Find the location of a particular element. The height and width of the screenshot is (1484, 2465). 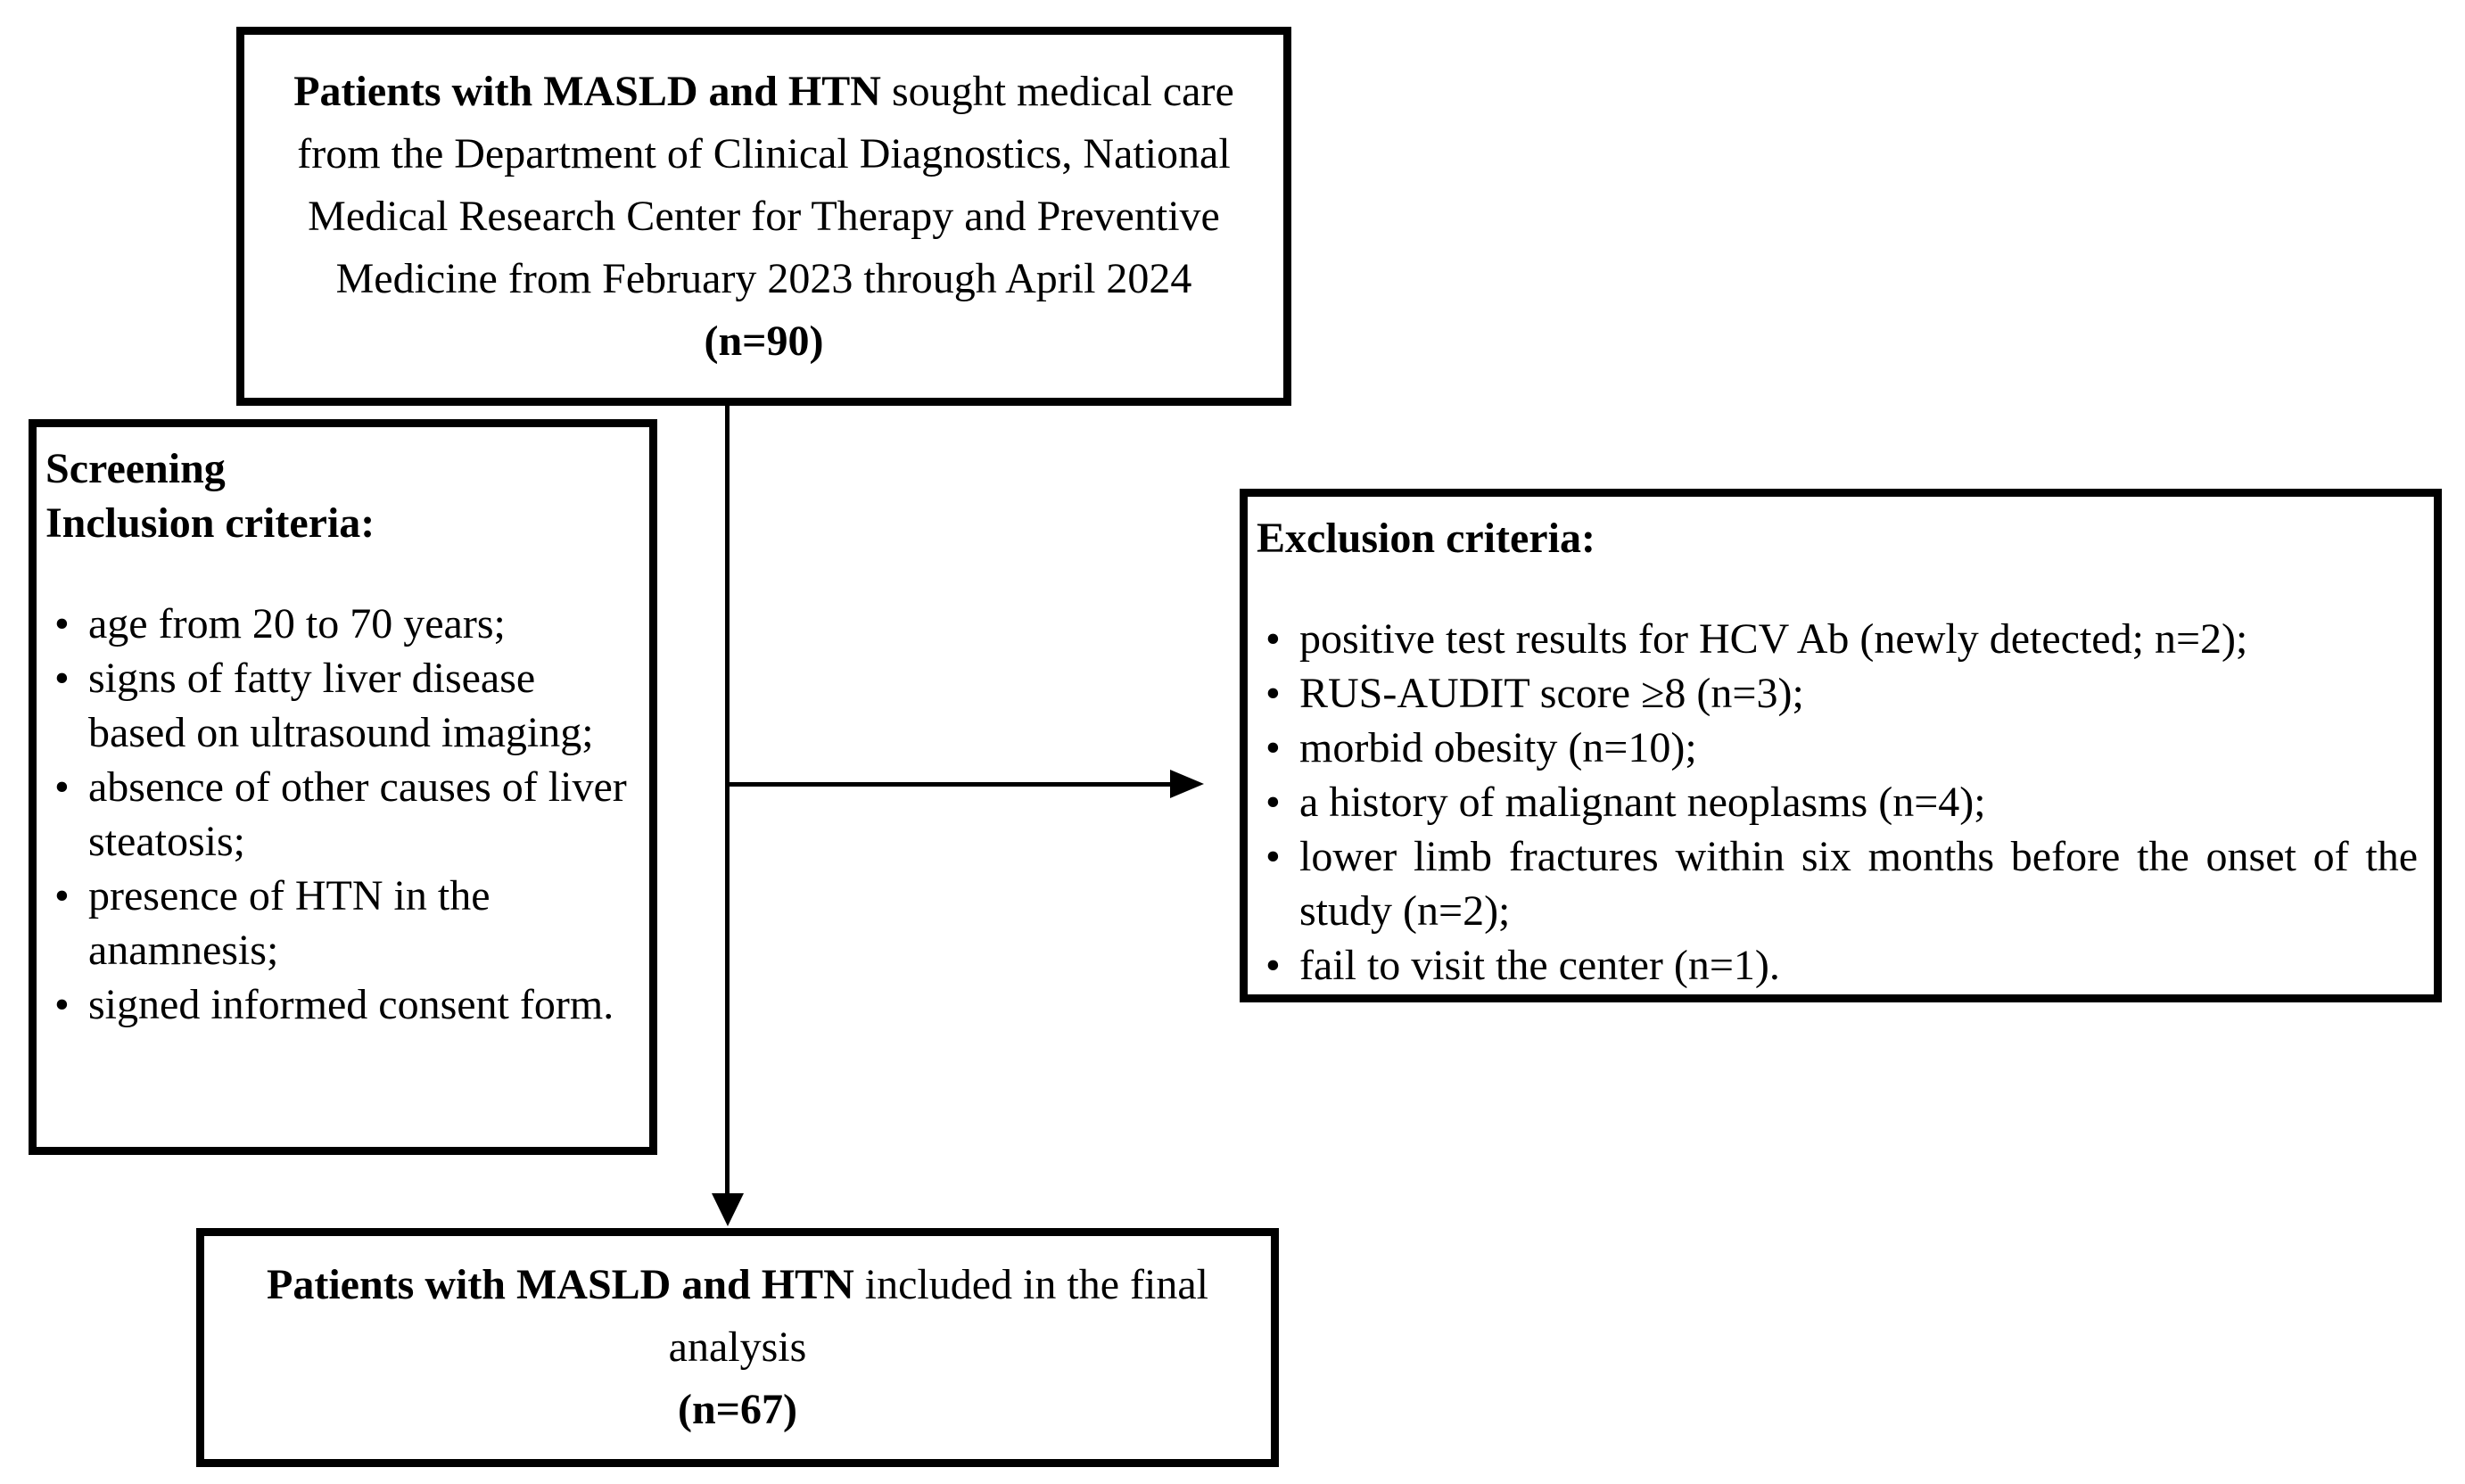

final-analysis-count: (n=67) is located at coordinates (737, 1409).